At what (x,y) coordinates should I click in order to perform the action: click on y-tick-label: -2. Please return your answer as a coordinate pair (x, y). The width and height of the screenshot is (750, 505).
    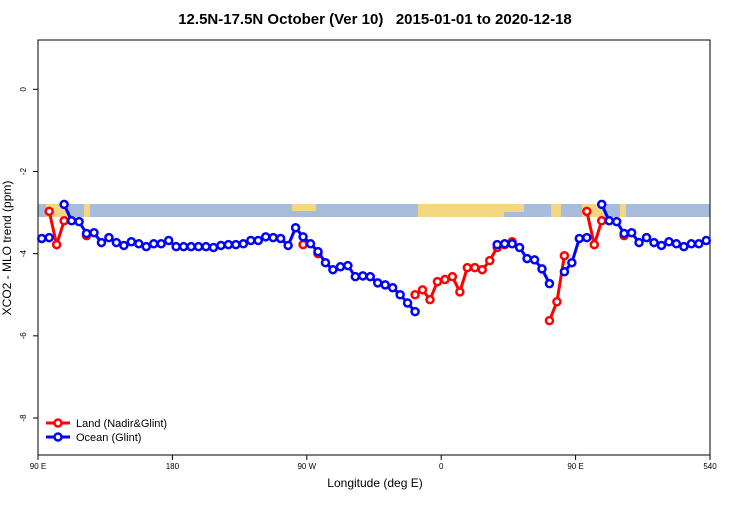
    Looking at the image, I should click on (23, 171).